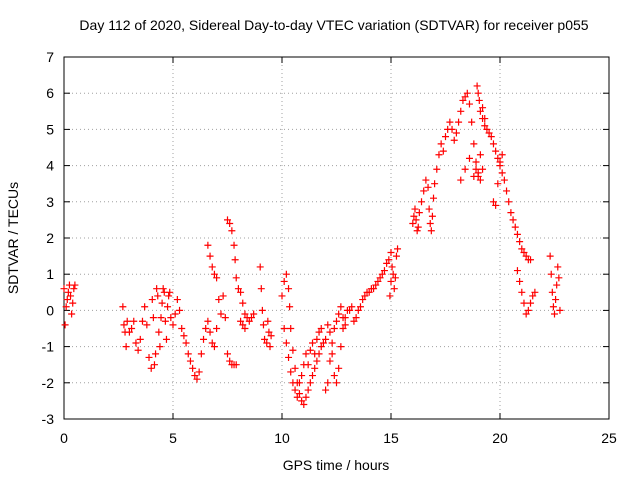 The height and width of the screenshot is (480, 640). I want to click on y-tick-label: 4, so click(50, 166).